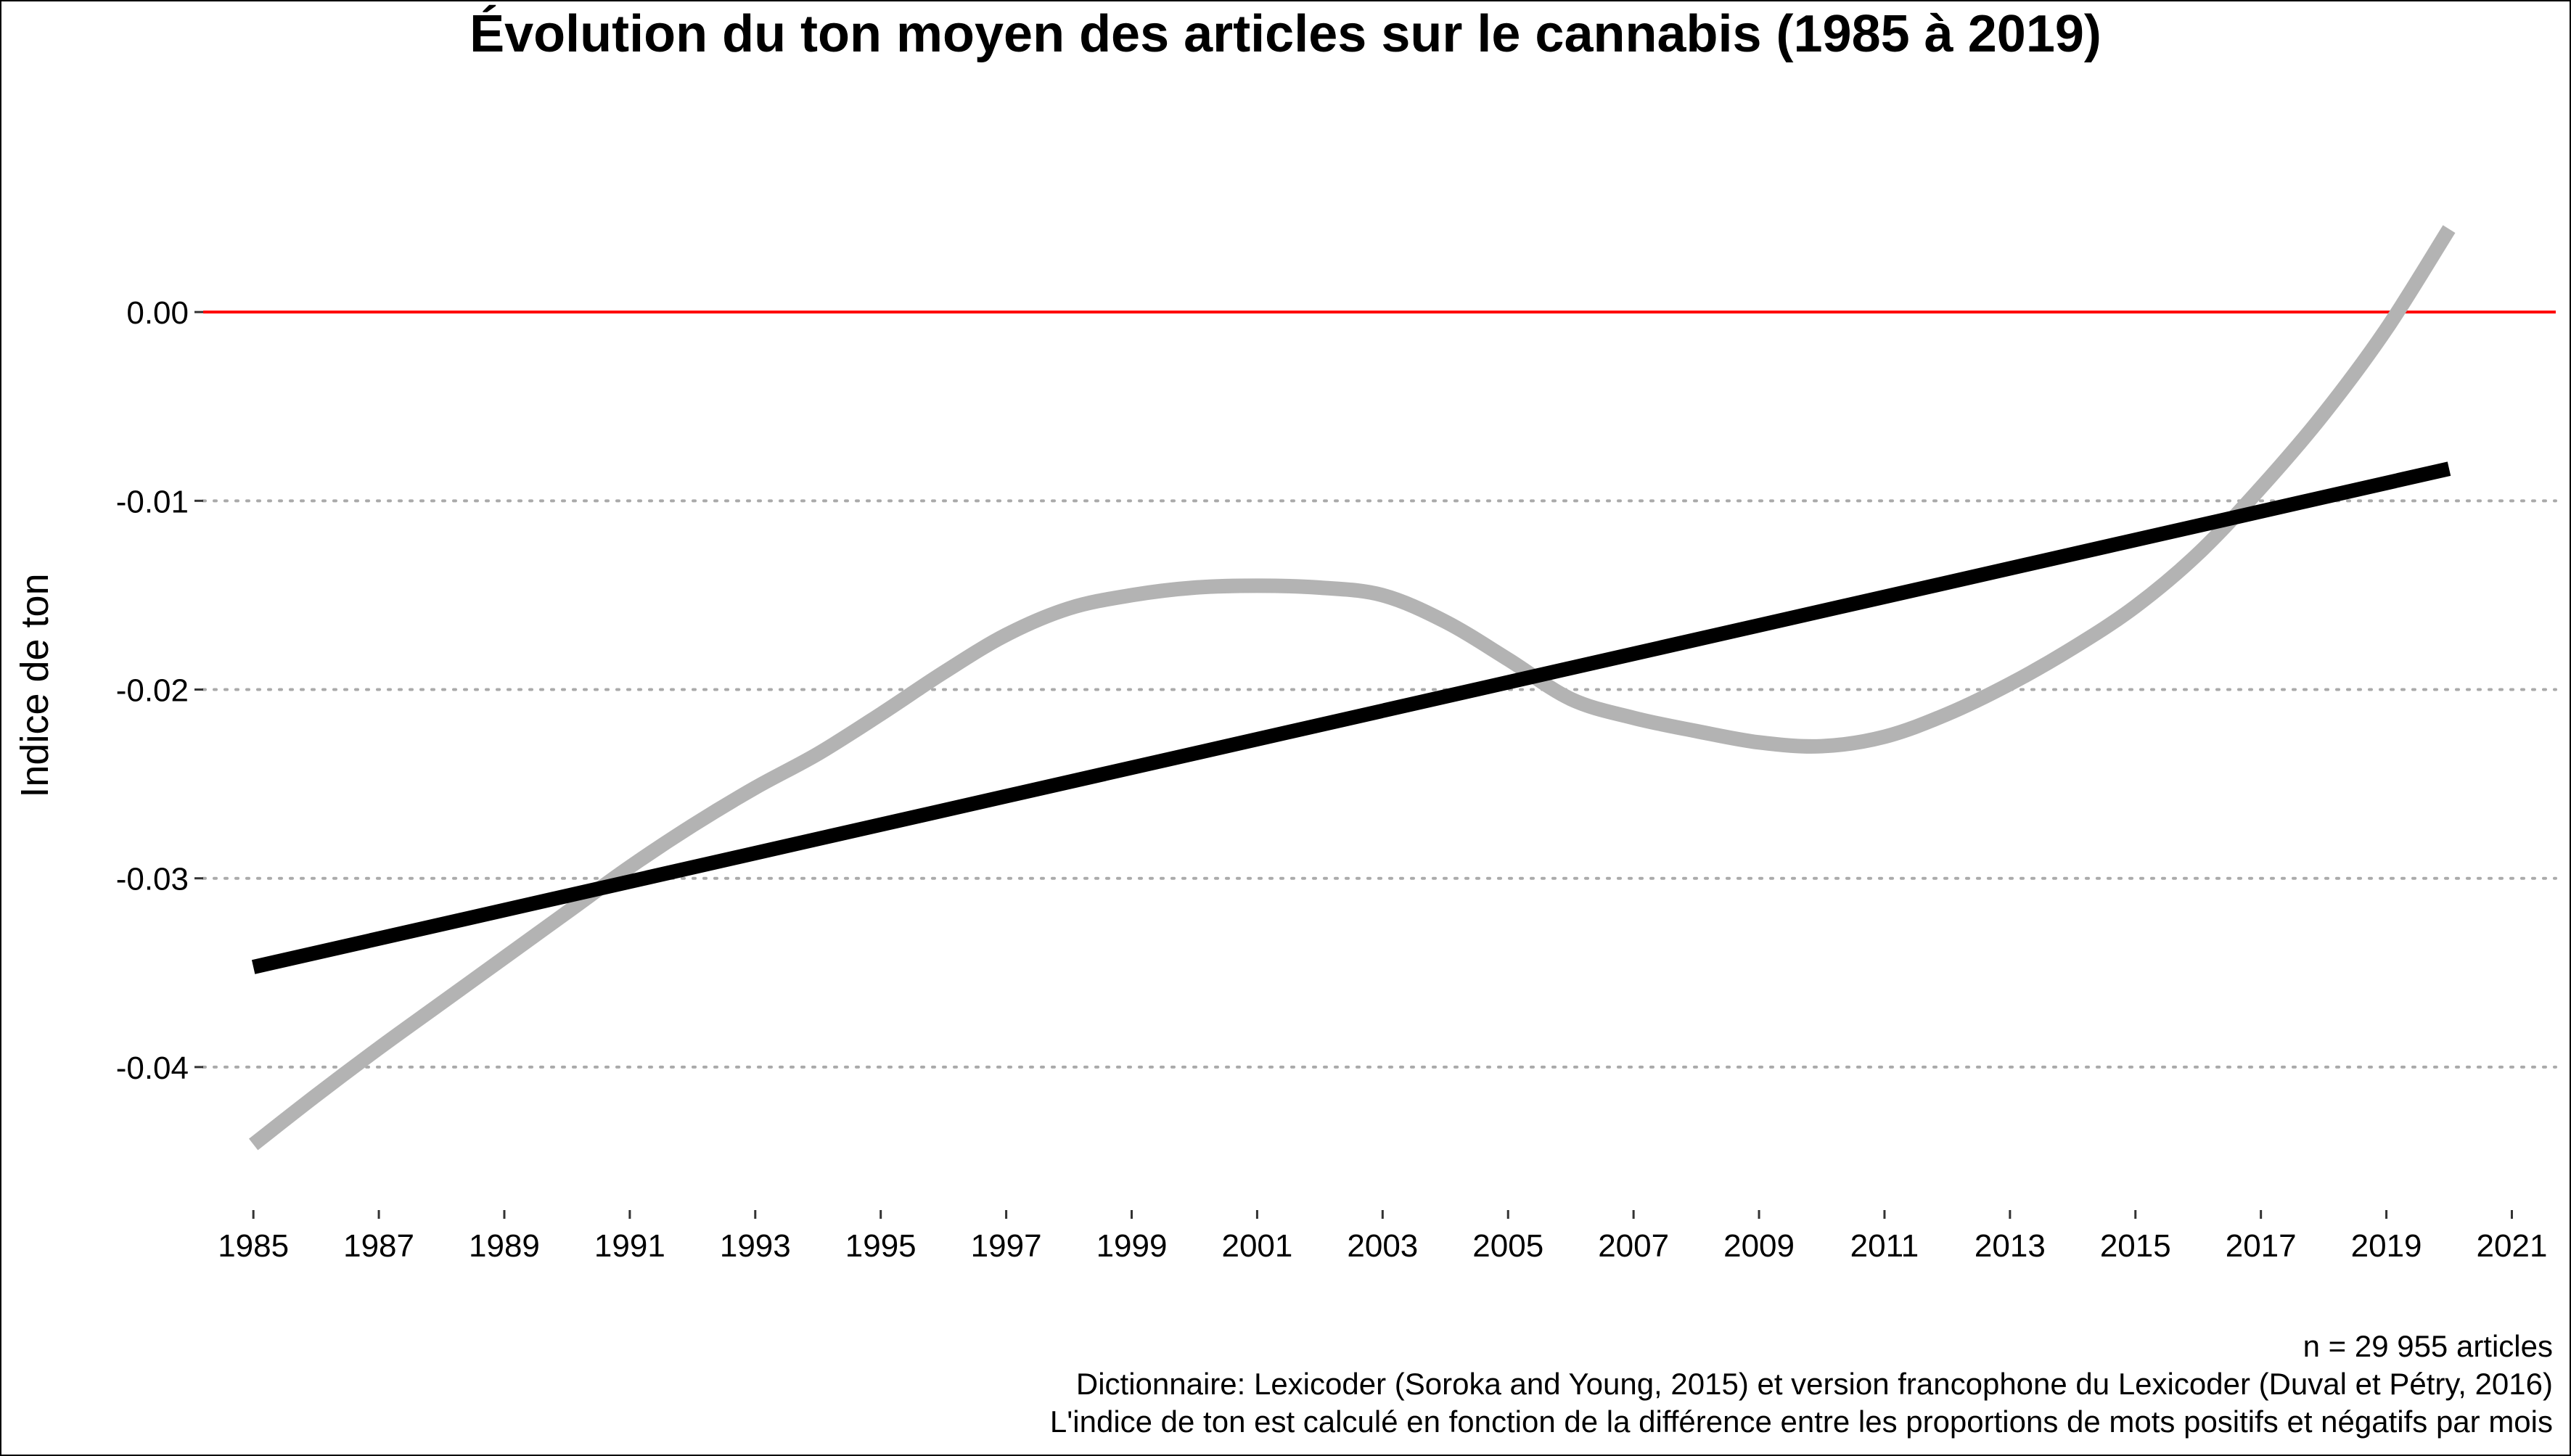 This screenshot has width=2571, height=1456. I want to click on x-tick-label: 1989, so click(505, 1246).